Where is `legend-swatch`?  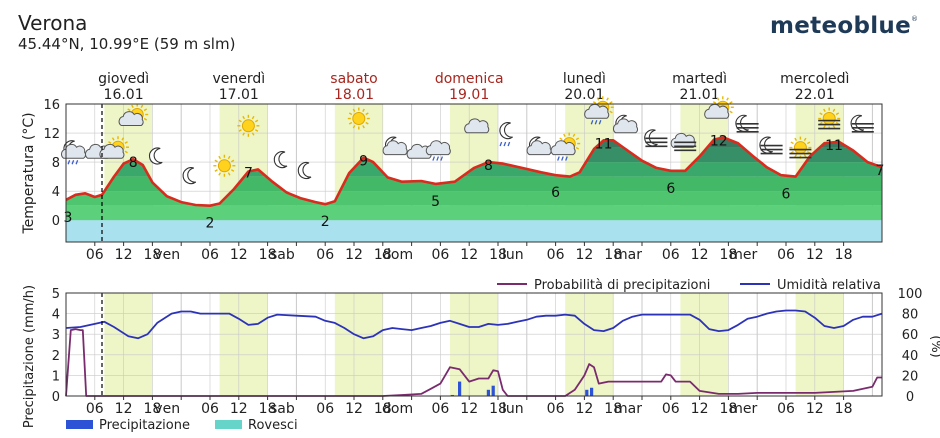 legend-swatch is located at coordinates (228, 424).